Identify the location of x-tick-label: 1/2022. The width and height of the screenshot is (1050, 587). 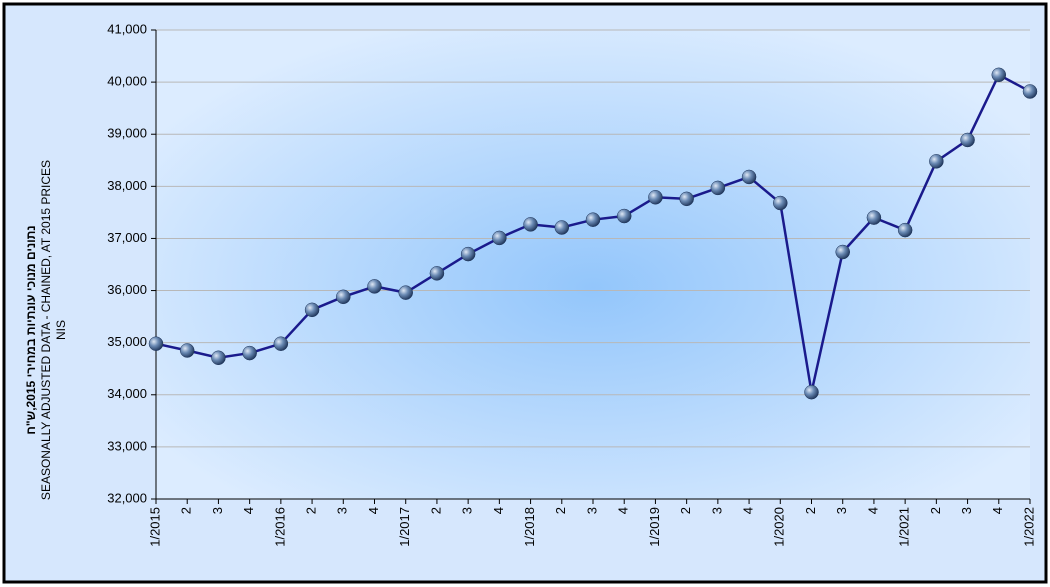
(1028, 527).